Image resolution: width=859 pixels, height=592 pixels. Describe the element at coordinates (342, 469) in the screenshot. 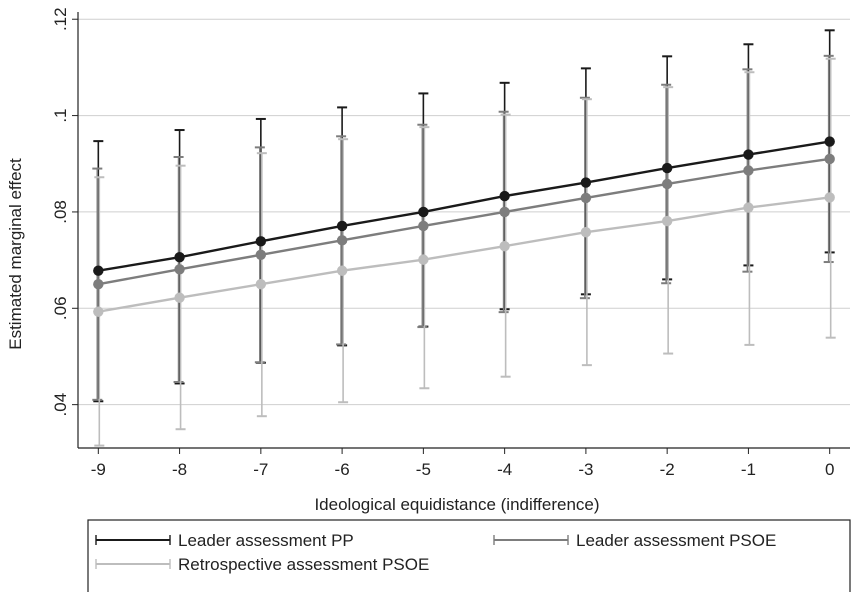

I see `x-tick-label: -6` at that location.